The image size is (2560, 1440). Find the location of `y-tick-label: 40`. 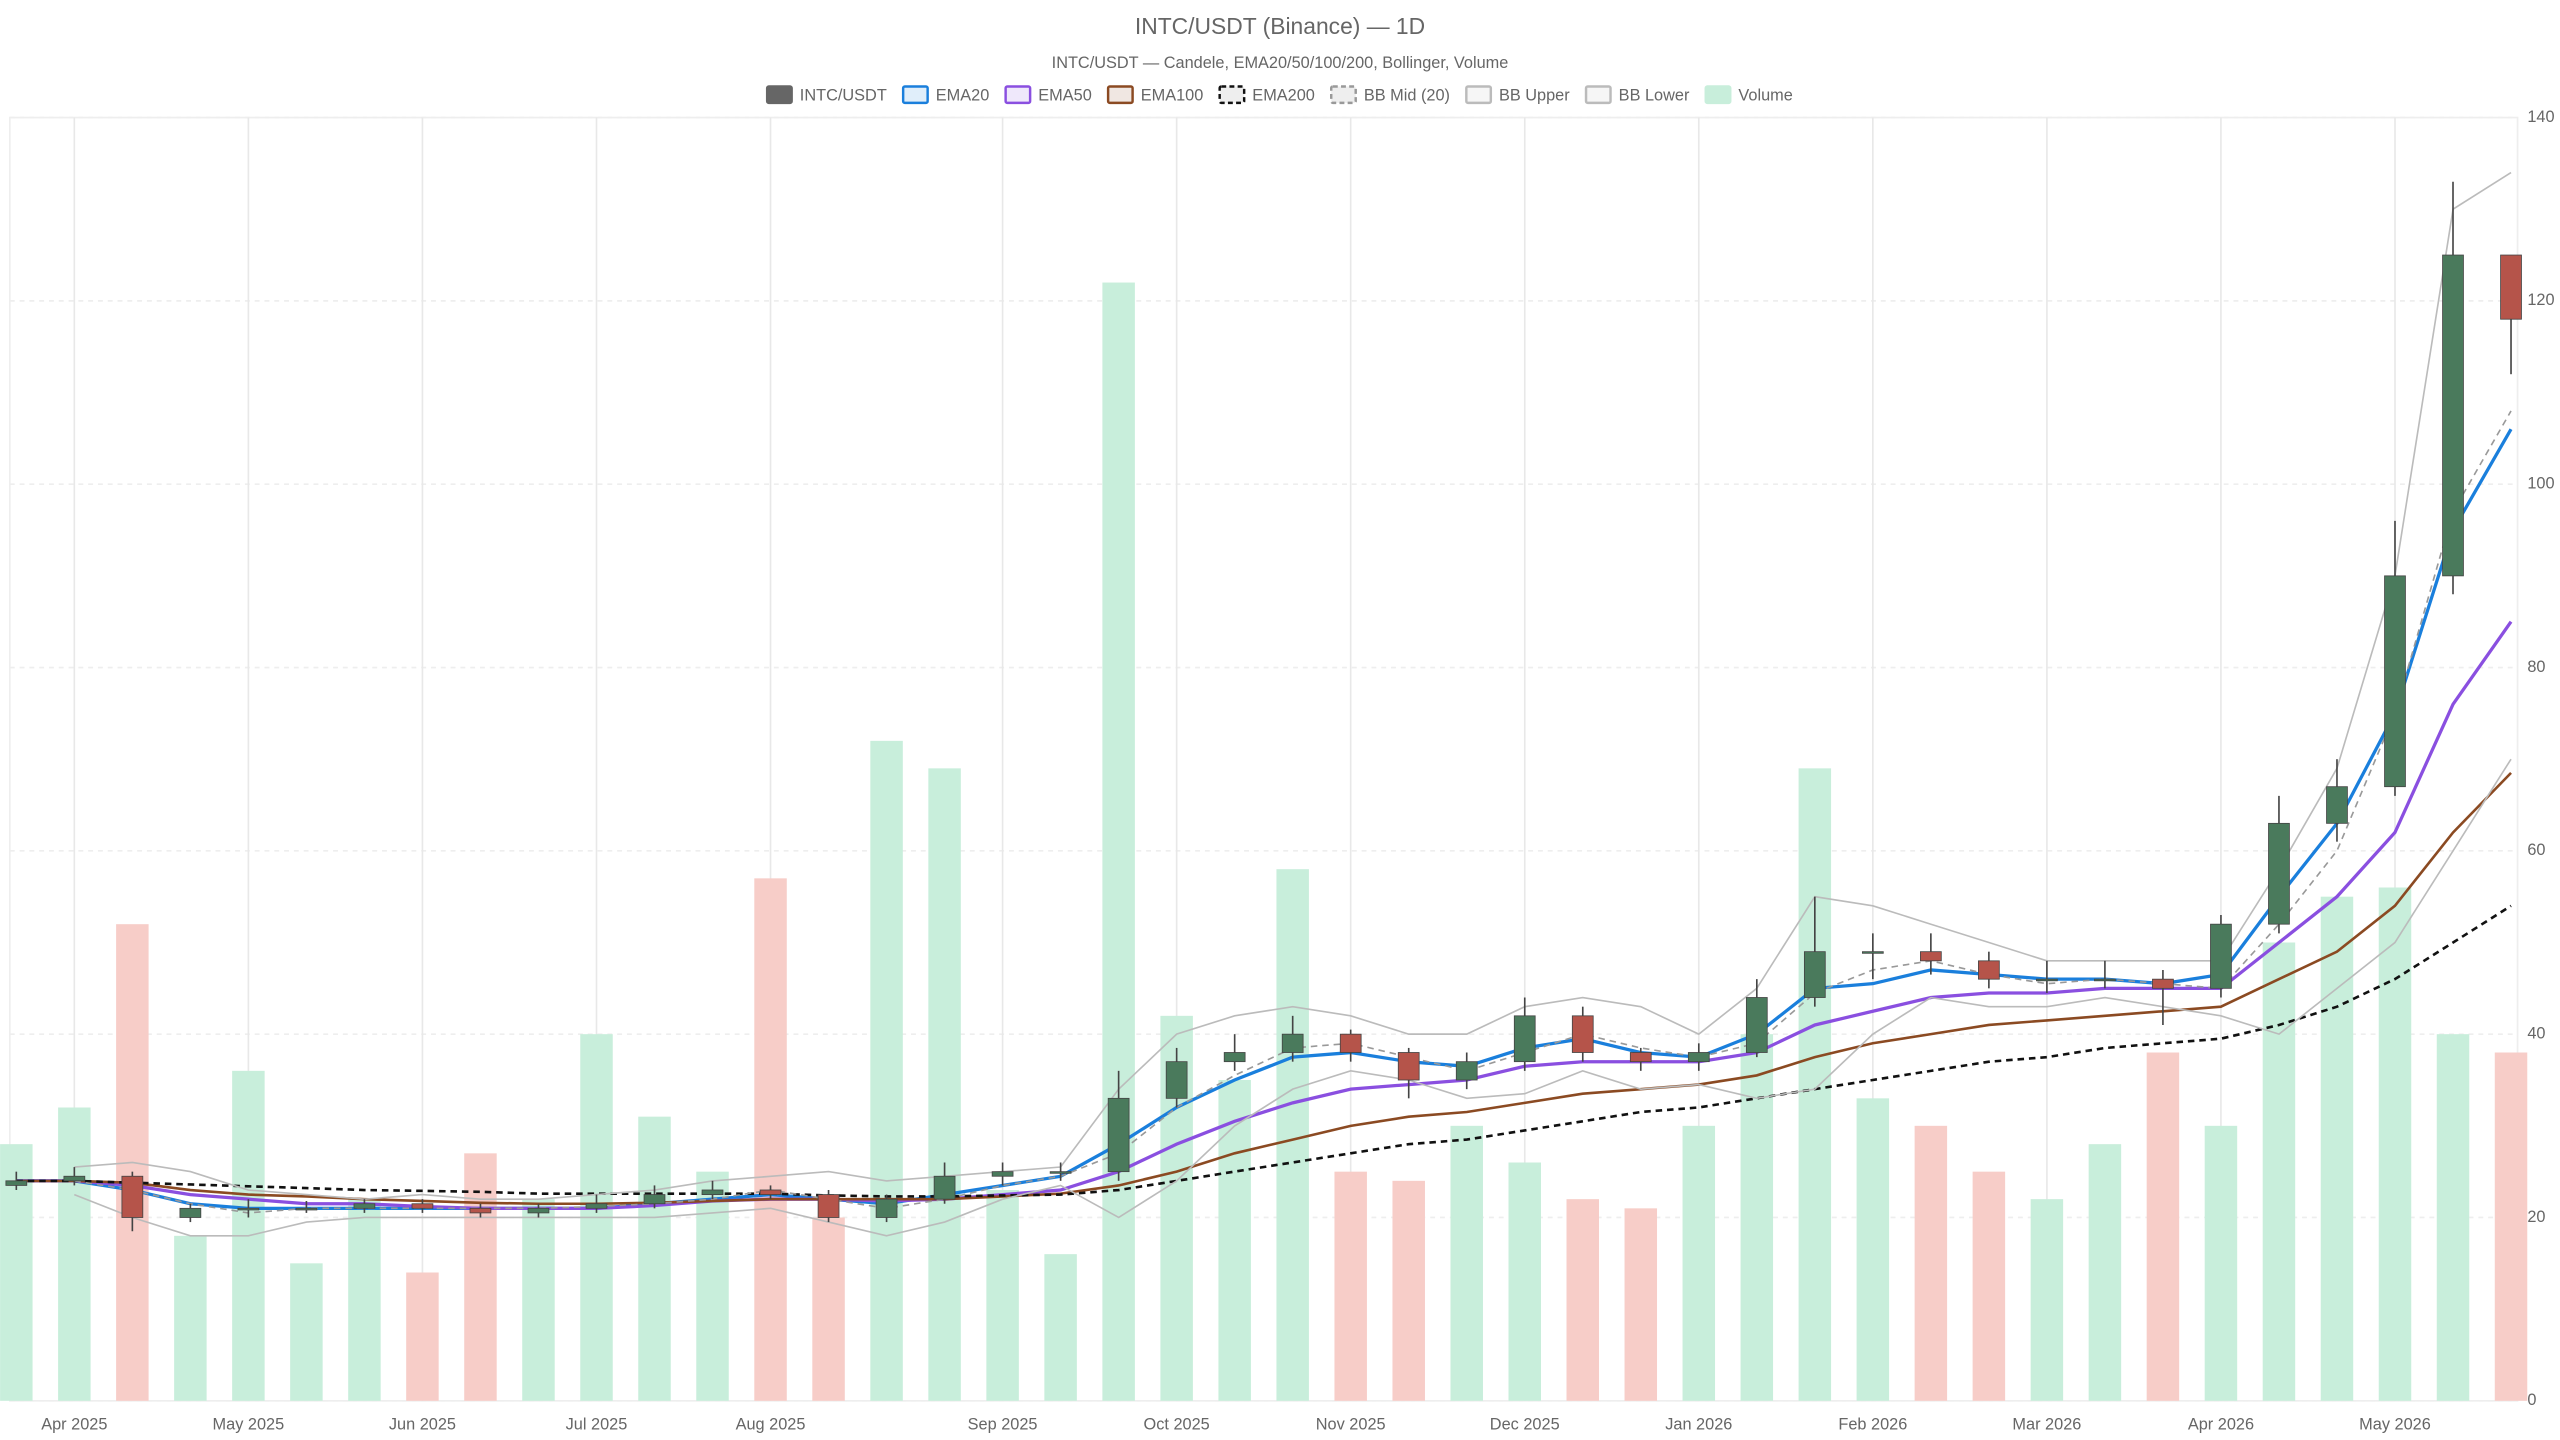

y-tick-label: 40 is located at coordinates (2536, 1033).